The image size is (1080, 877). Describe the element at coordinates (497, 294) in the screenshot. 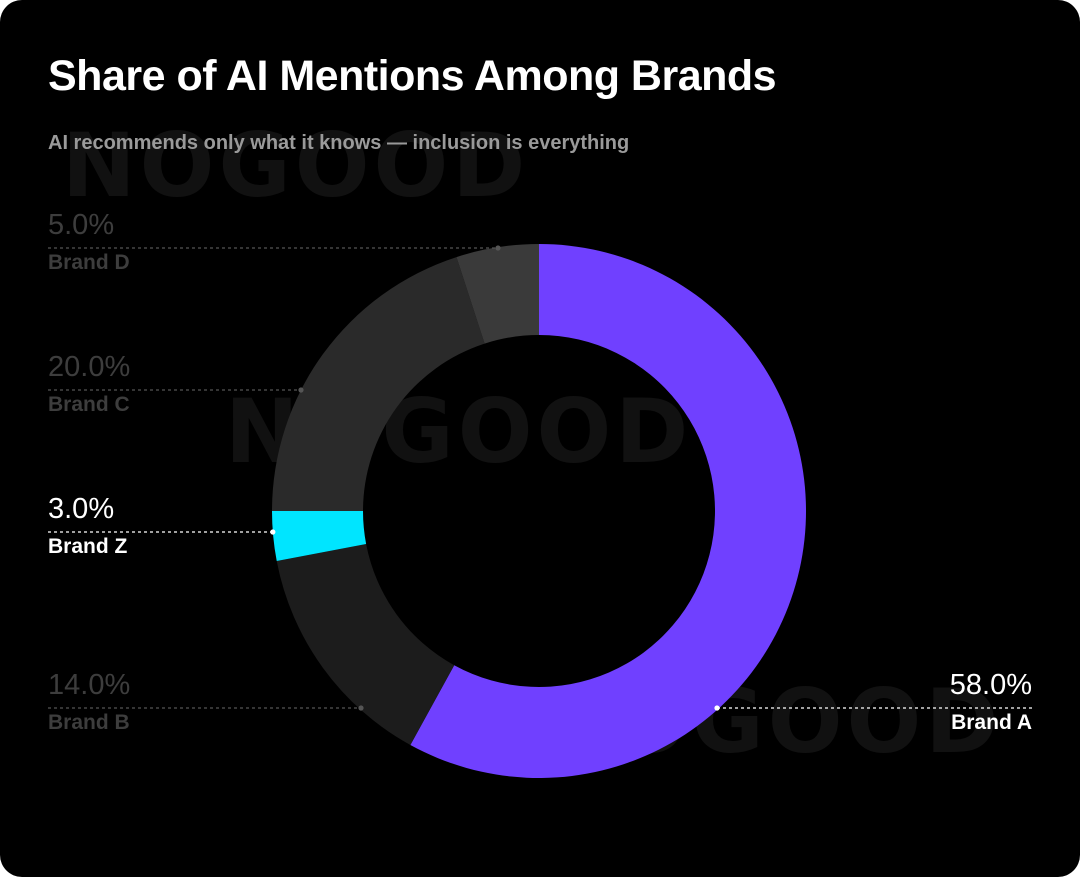

I see `donut-slice-brand-d` at that location.